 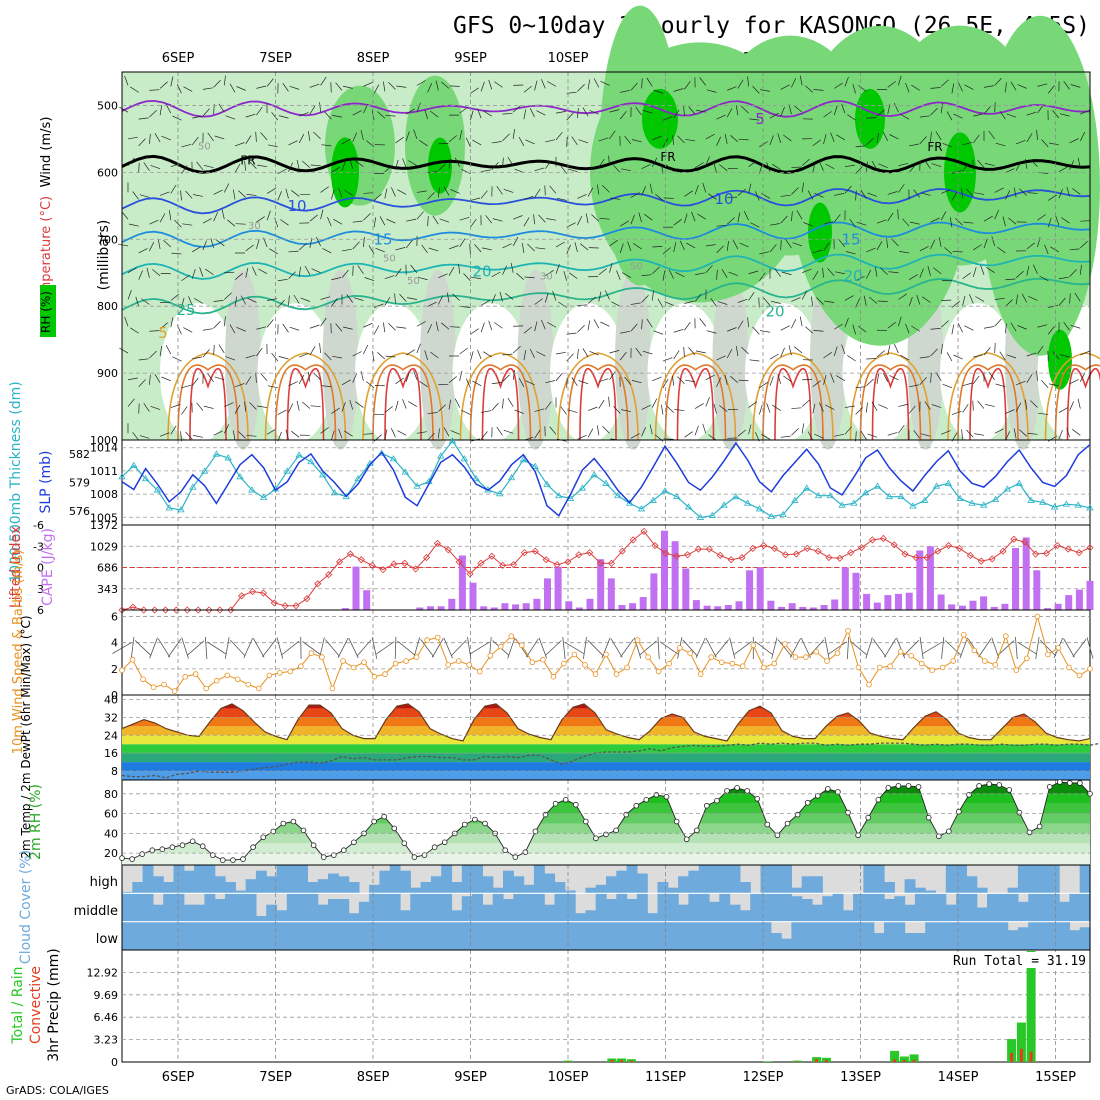 I want to click on y-tick-label: 686, so click(x=107, y=568).